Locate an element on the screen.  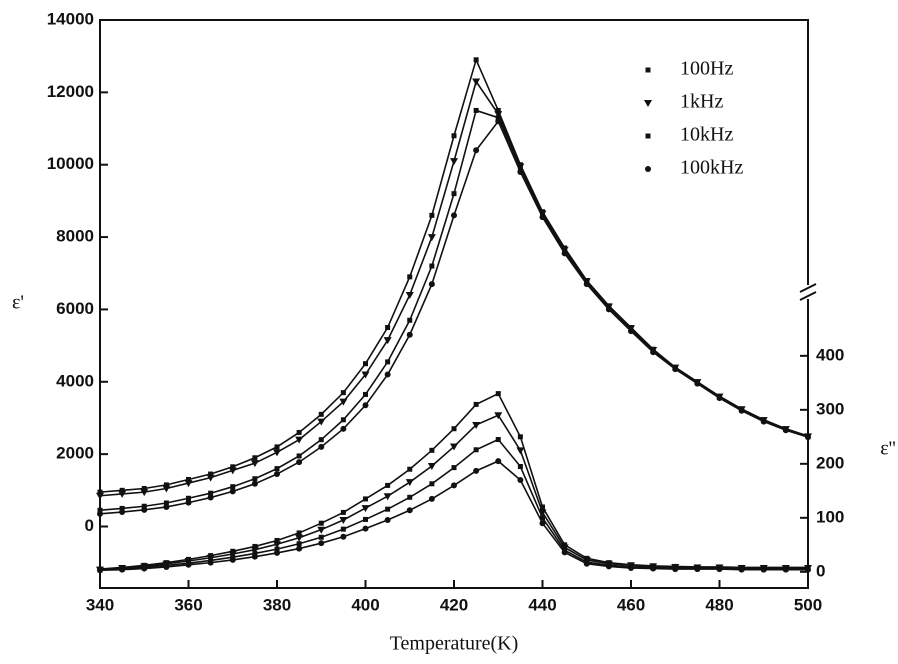
y-tick-label: 4000 is located at coordinates (75, 380).